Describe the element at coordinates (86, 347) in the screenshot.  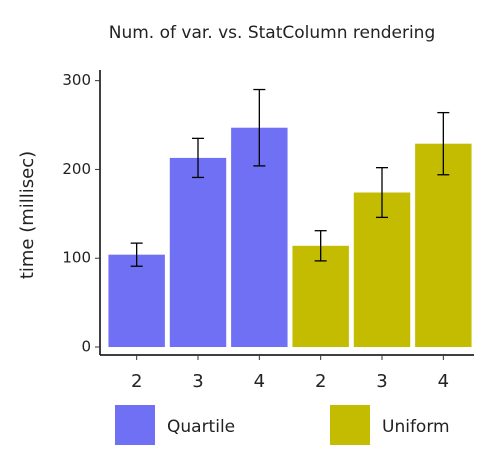
I see `y-tick-label: 0` at that location.